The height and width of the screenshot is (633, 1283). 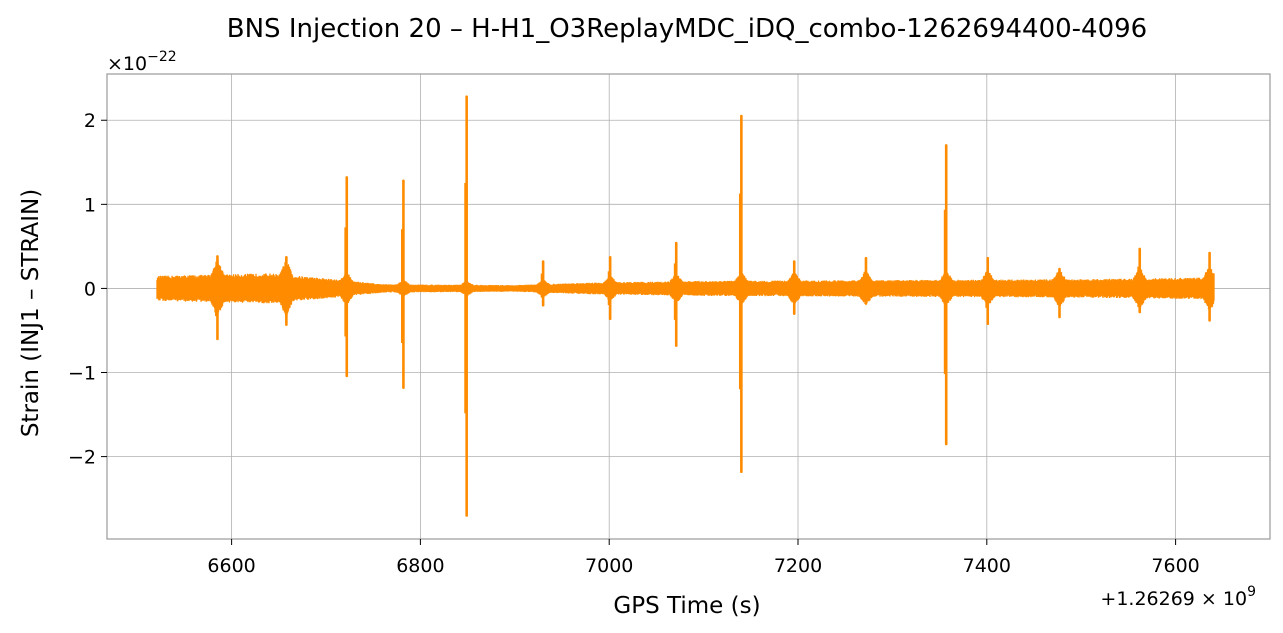 I want to click on x-offset-value: +1.26269 × 109, so click(x=1178, y=597).